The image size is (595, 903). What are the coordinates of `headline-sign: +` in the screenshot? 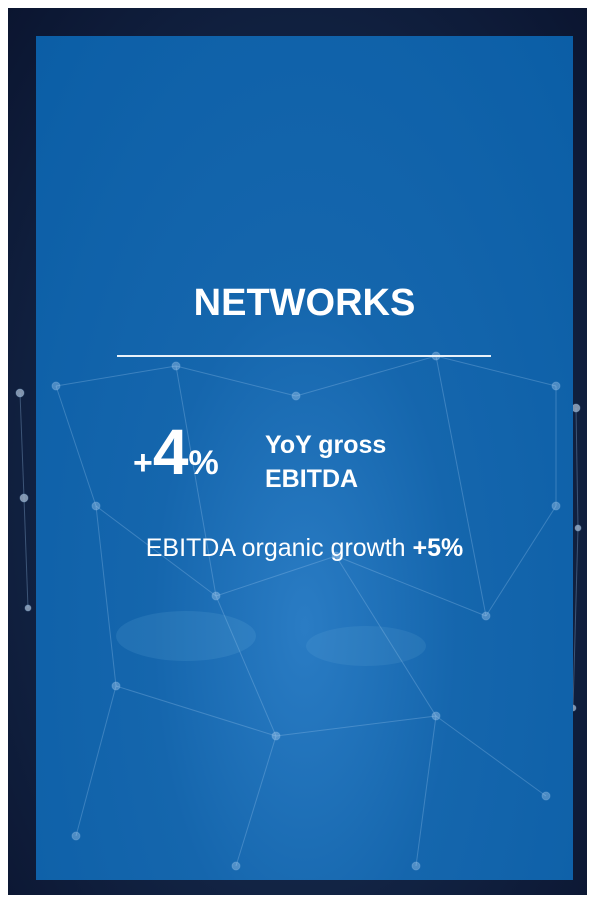 It's located at (143, 463).